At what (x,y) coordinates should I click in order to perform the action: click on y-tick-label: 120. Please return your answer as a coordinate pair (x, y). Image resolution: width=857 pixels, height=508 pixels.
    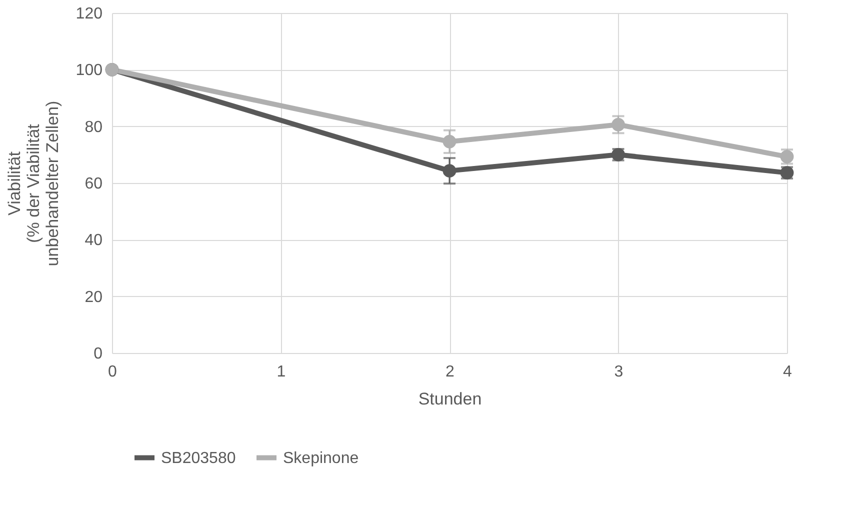
    Looking at the image, I should click on (89, 14).